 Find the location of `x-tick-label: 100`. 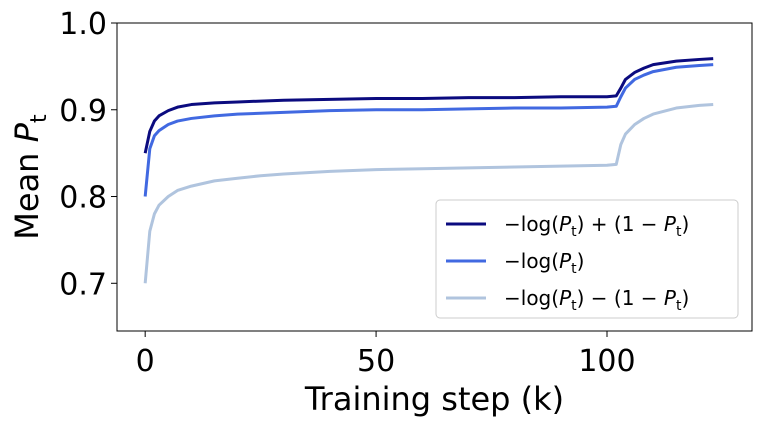

x-tick-label: 100 is located at coordinates (606, 361).